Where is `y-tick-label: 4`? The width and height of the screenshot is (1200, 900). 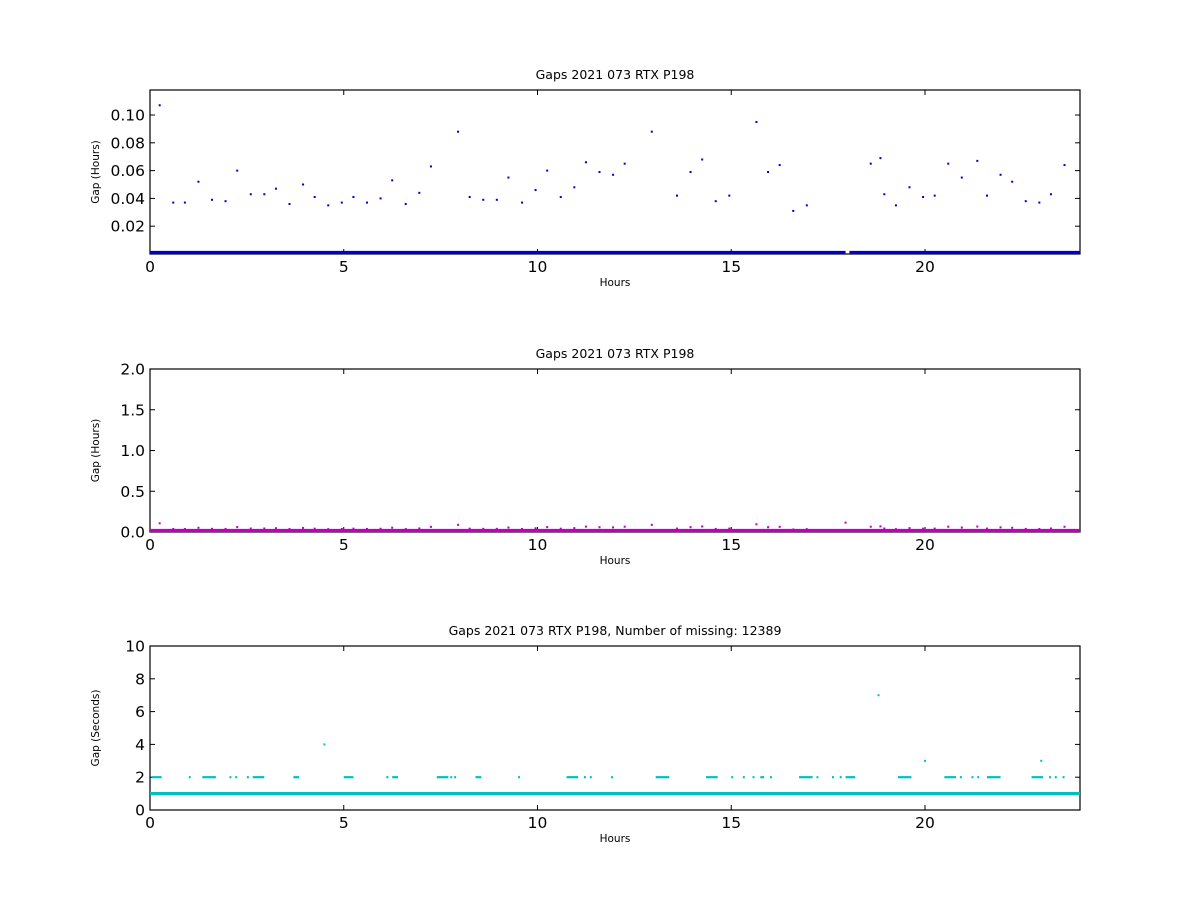 y-tick-label: 4 is located at coordinates (140, 745).